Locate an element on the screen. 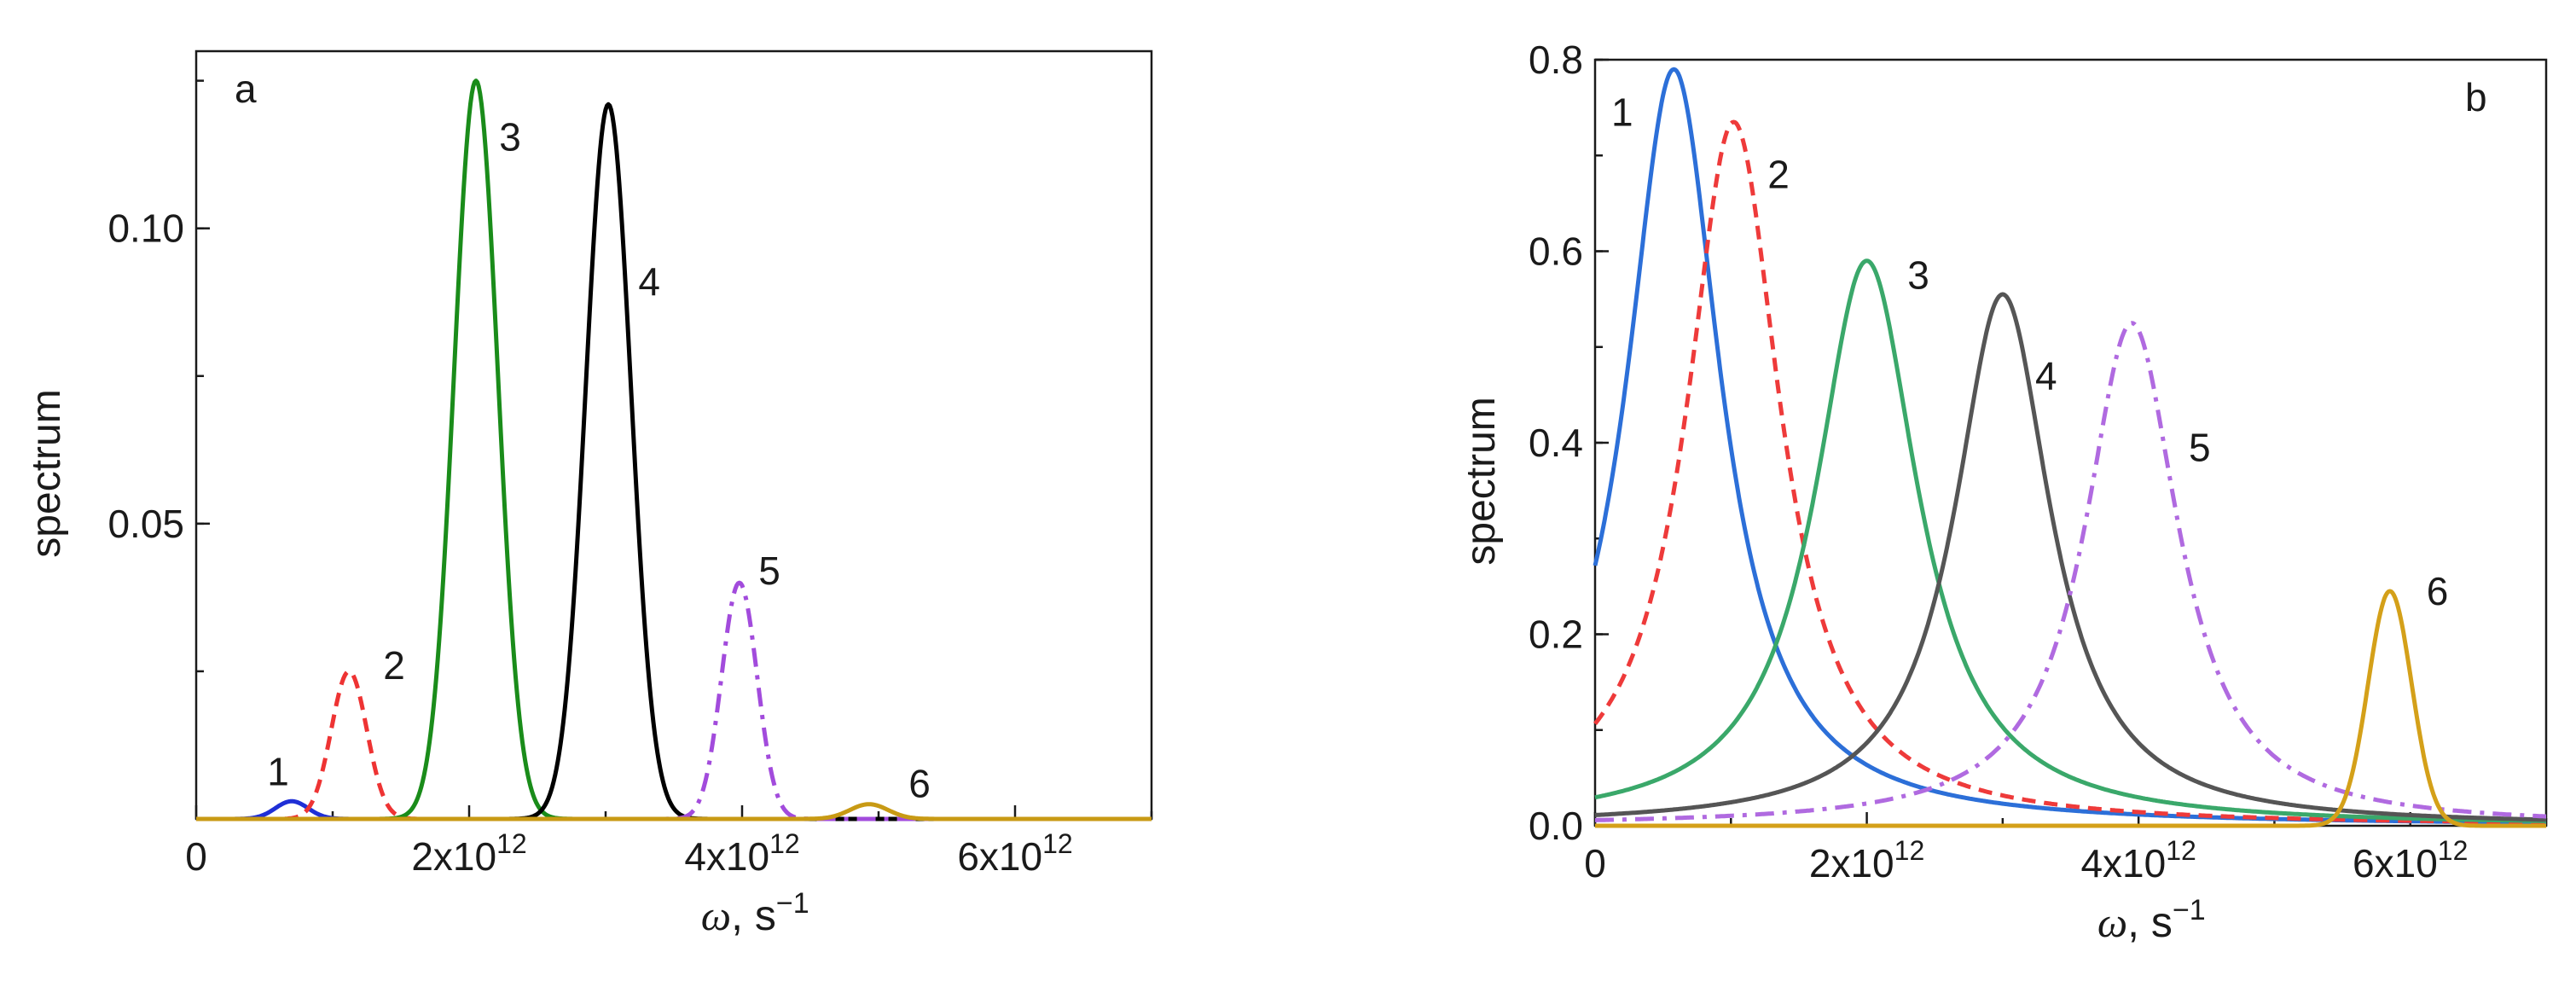 This screenshot has width=2576, height=987. series-2-line is located at coordinates (673, 745).